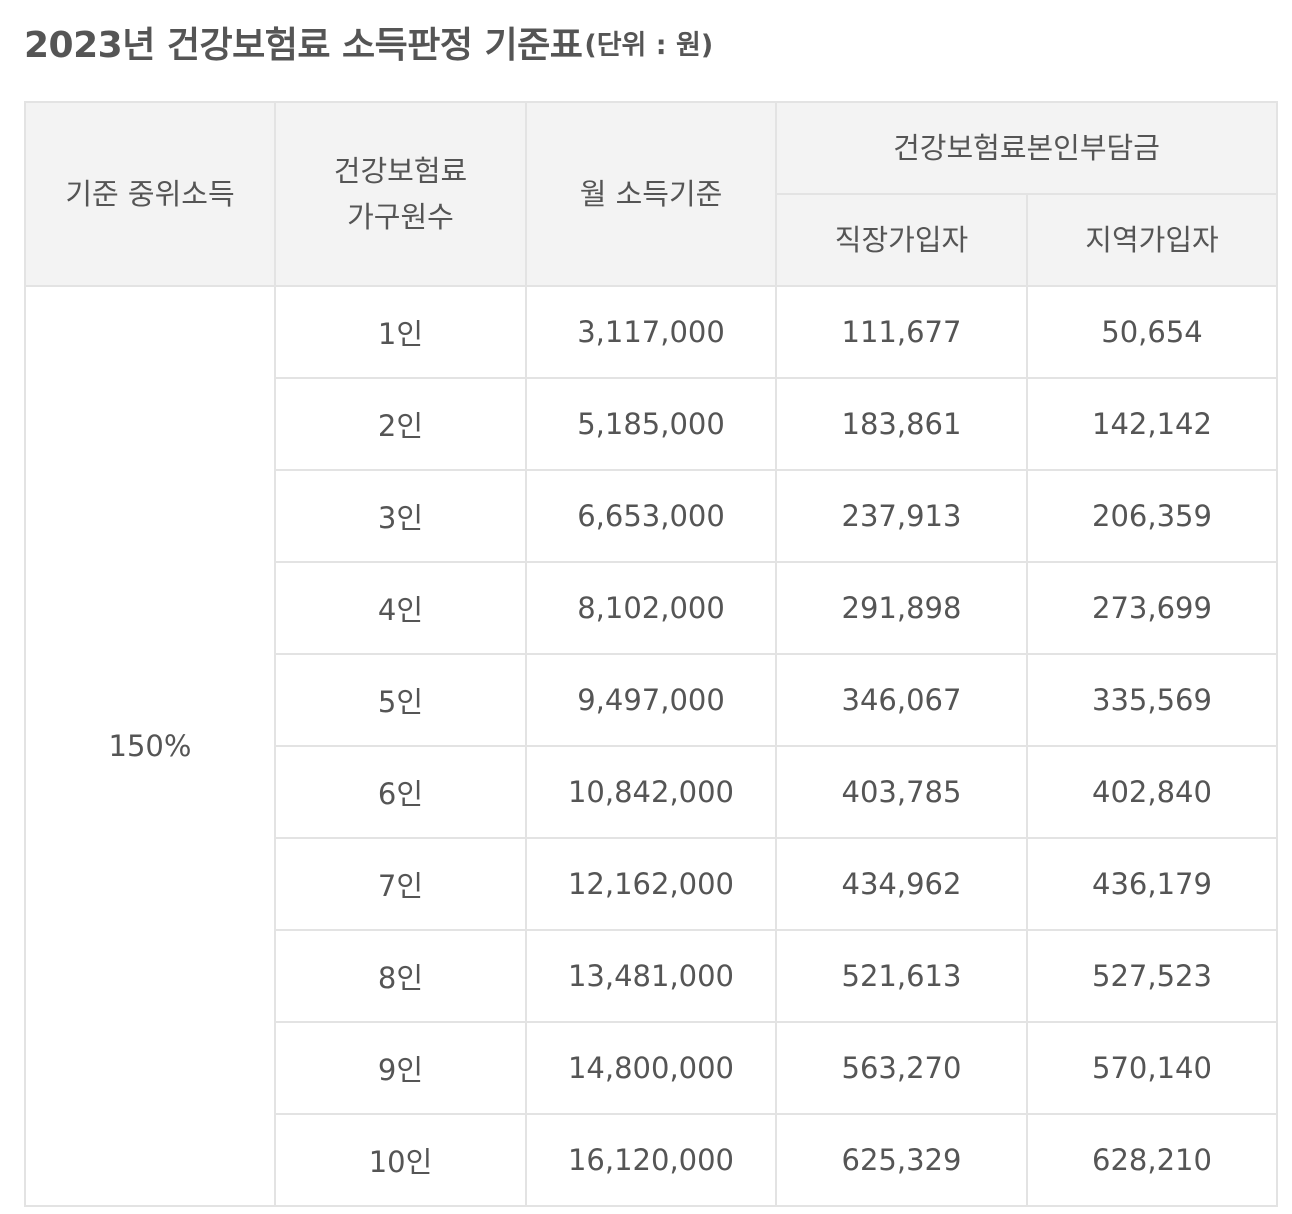 The image size is (1292, 1214). What do you see at coordinates (400, 1068) in the screenshot?
I see `household-cell: 9인` at bounding box center [400, 1068].